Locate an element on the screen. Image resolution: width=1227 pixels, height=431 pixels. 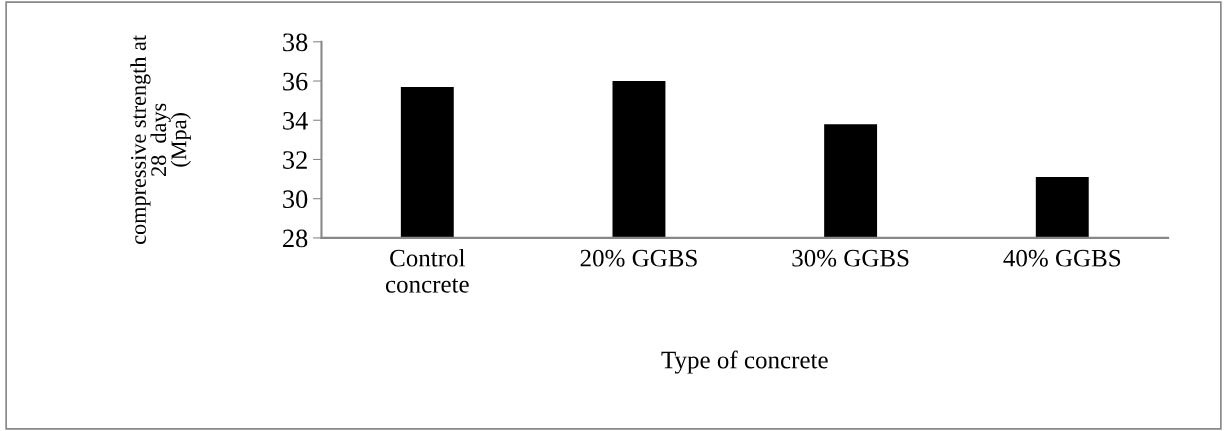
x-tick-label: 30% GGBS is located at coordinates (850, 258).